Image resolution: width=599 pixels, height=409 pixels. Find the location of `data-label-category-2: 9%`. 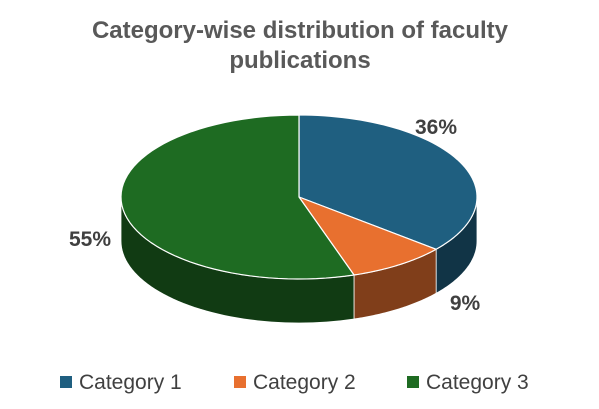

data-label-category-2: 9% is located at coordinates (465, 303).